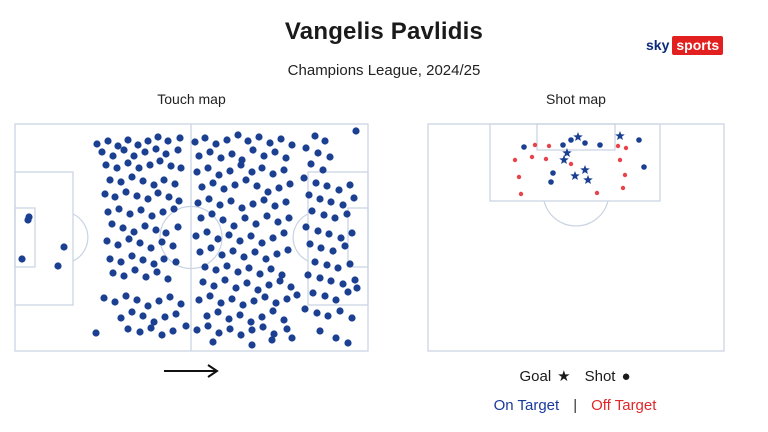 The height and width of the screenshot is (432, 768). I want to click on sky-sports-logo: sky sports, so click(685, 45).